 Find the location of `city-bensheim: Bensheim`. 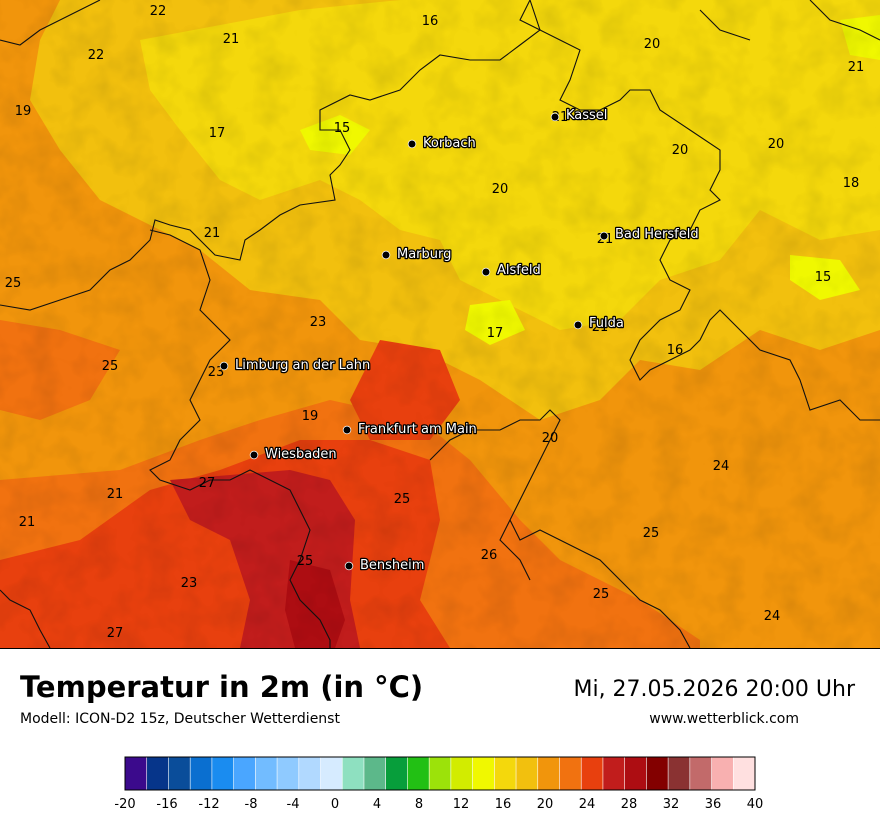

city-bensheim: Bensheim is located at coordinates (385, 565).